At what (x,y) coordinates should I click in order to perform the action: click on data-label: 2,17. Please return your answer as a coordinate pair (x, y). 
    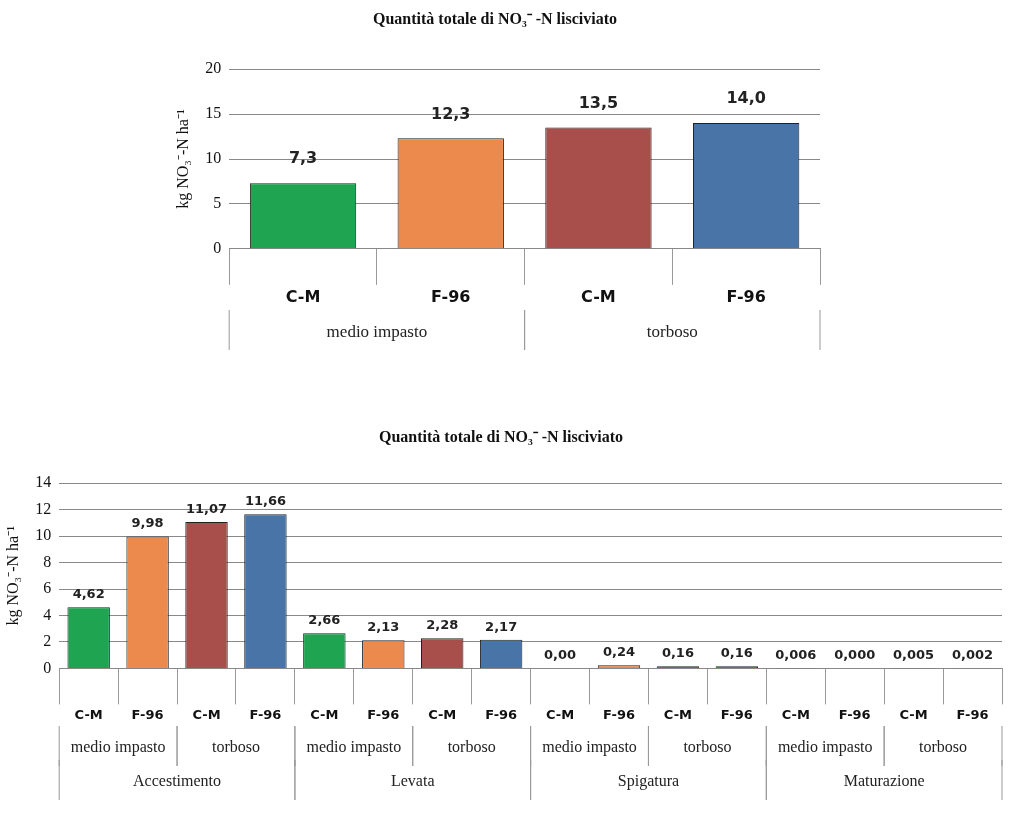
    Looking at the image, I should click on (501, 626).